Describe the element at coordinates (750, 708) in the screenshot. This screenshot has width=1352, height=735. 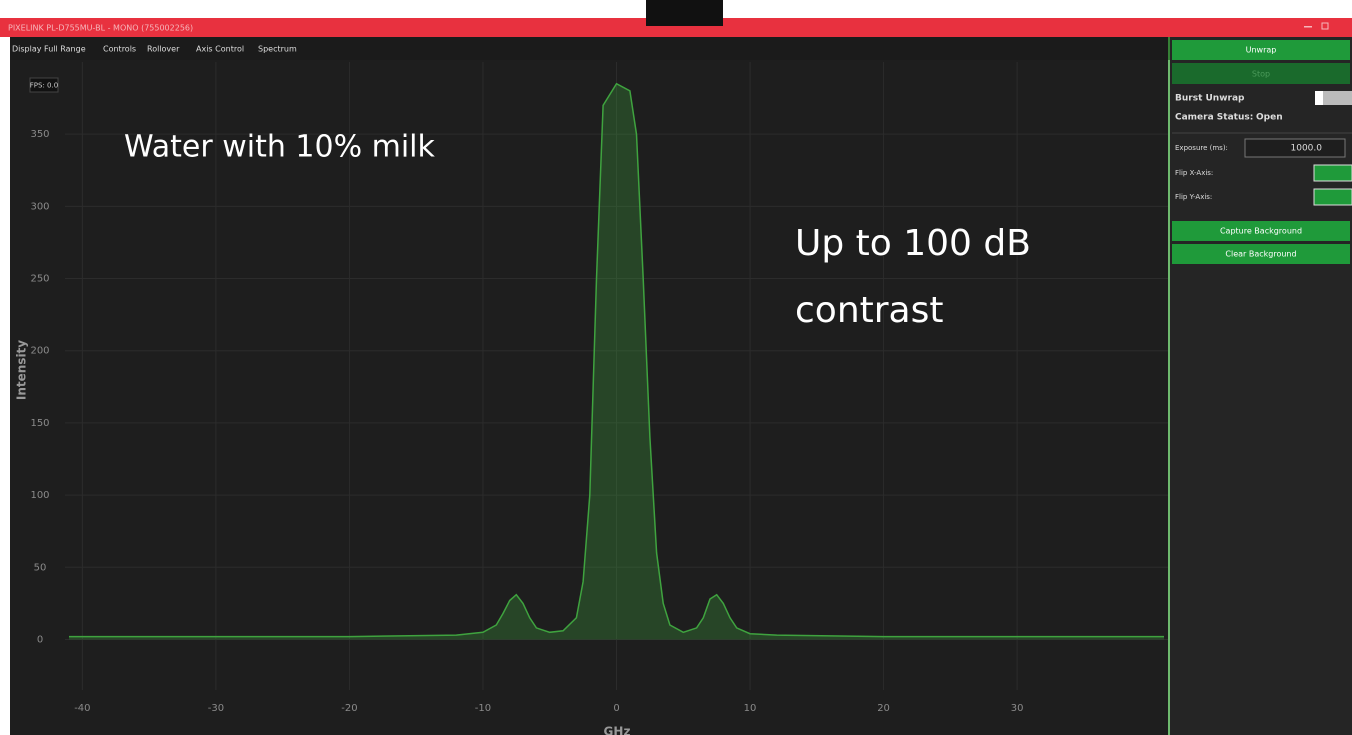
I see `x-tick-label: 10` at that location.